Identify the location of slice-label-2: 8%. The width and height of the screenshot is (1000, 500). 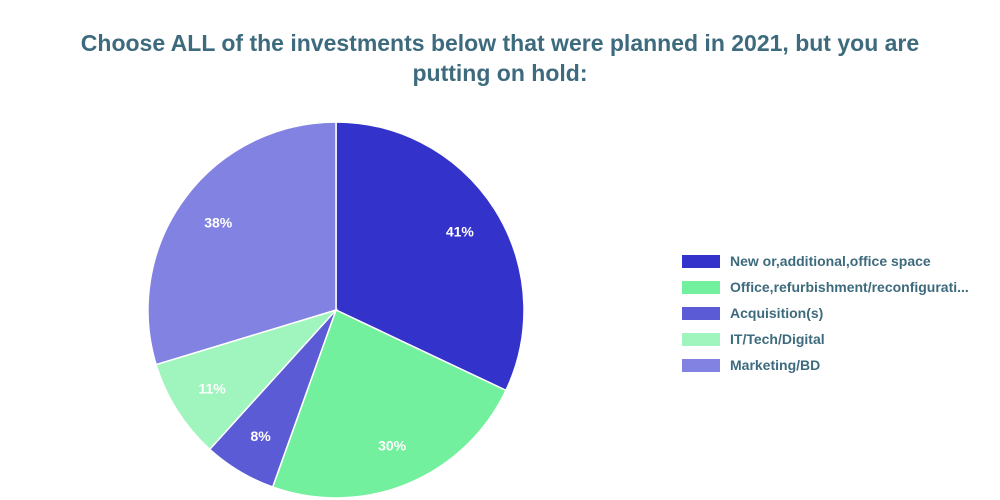
(260, 436).